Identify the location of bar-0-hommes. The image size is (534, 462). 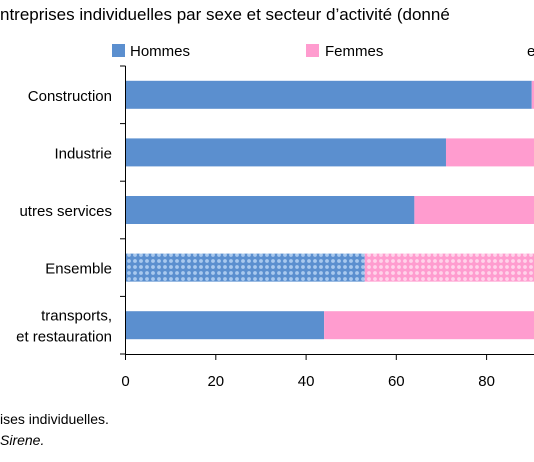
(328, 94).